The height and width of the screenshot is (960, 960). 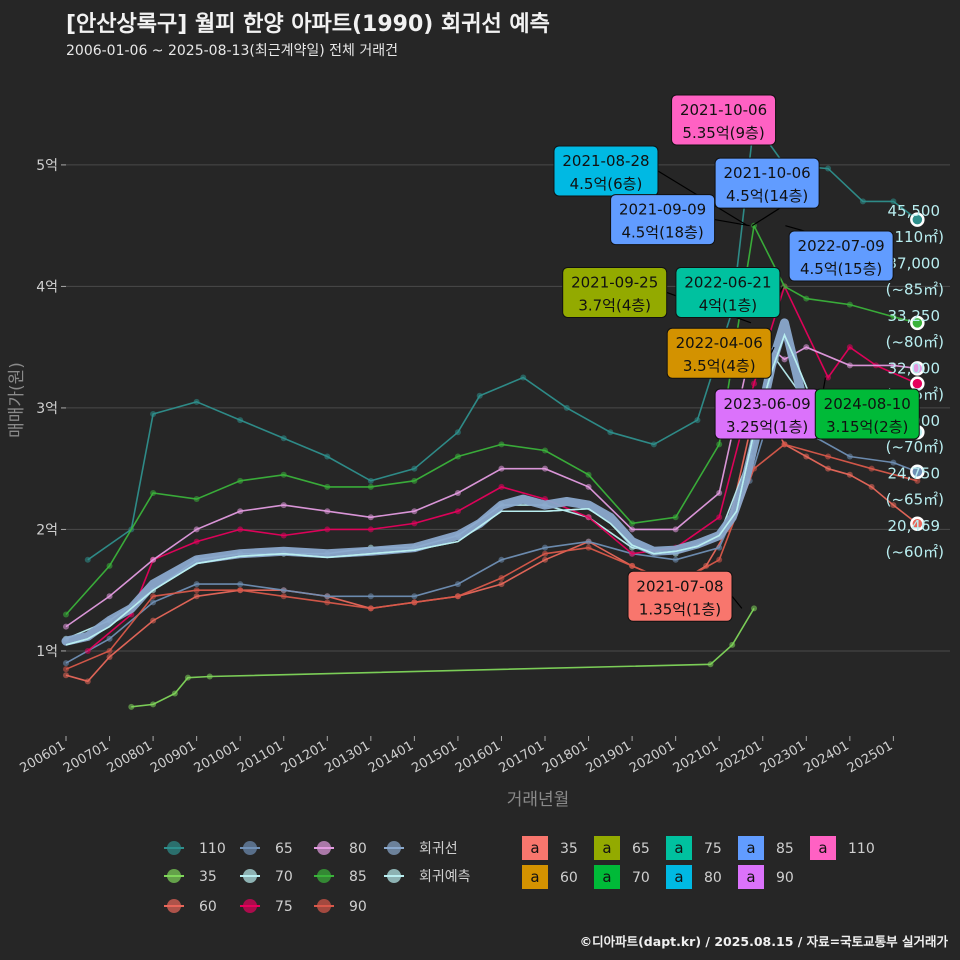 What do you see at coordinates (391, 757) in the screenshot?
I see `x-tick-label: 201401` at bounding box center [391, 757].